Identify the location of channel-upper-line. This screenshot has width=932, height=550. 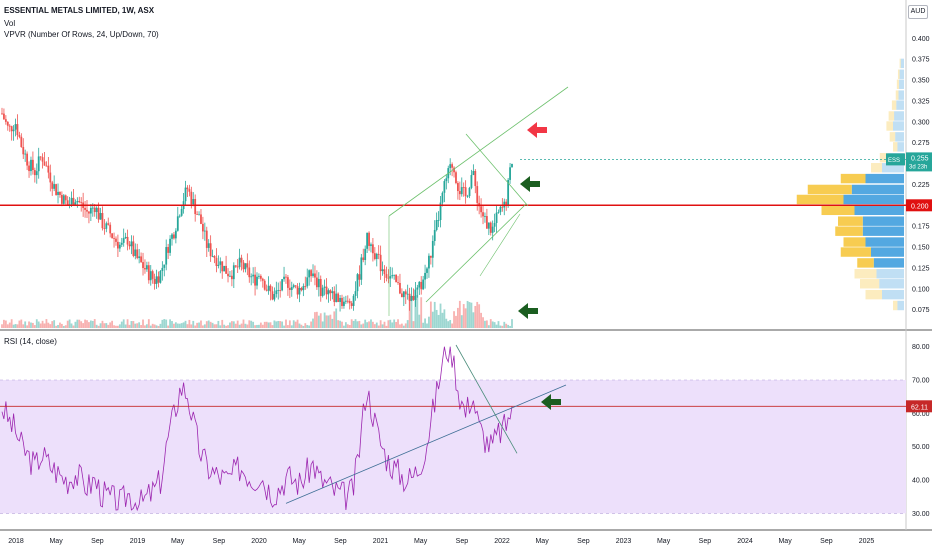
(478, 151).